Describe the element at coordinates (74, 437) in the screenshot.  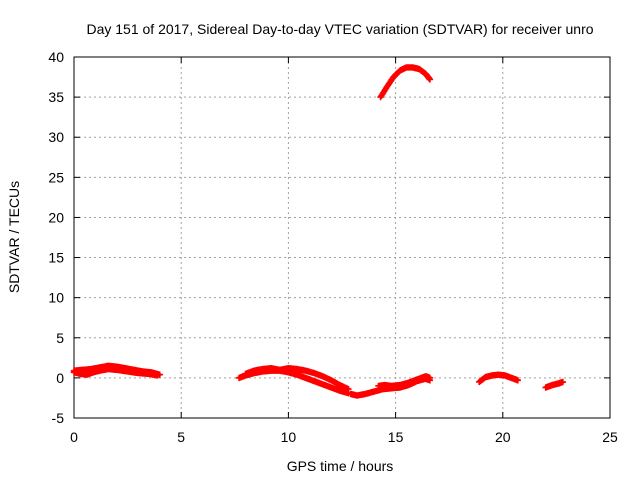
I see `x-tick-label: 0` at that location.